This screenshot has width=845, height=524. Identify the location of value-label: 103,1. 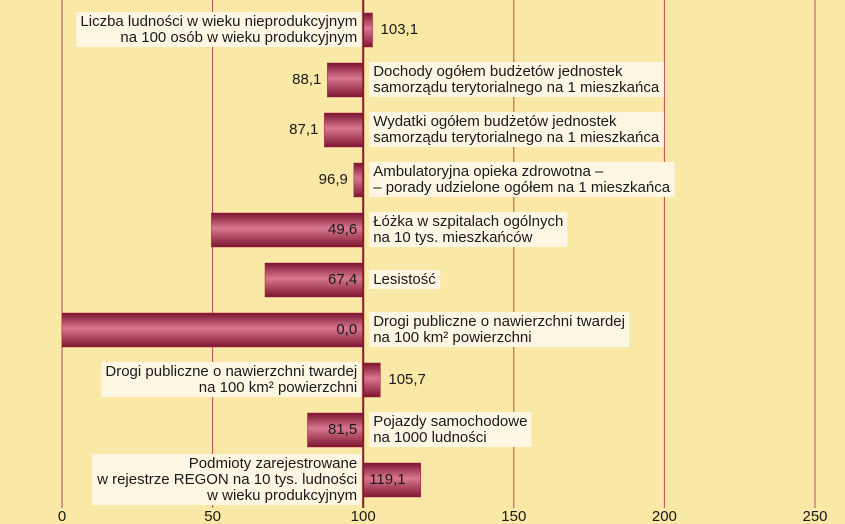
(400, 29).